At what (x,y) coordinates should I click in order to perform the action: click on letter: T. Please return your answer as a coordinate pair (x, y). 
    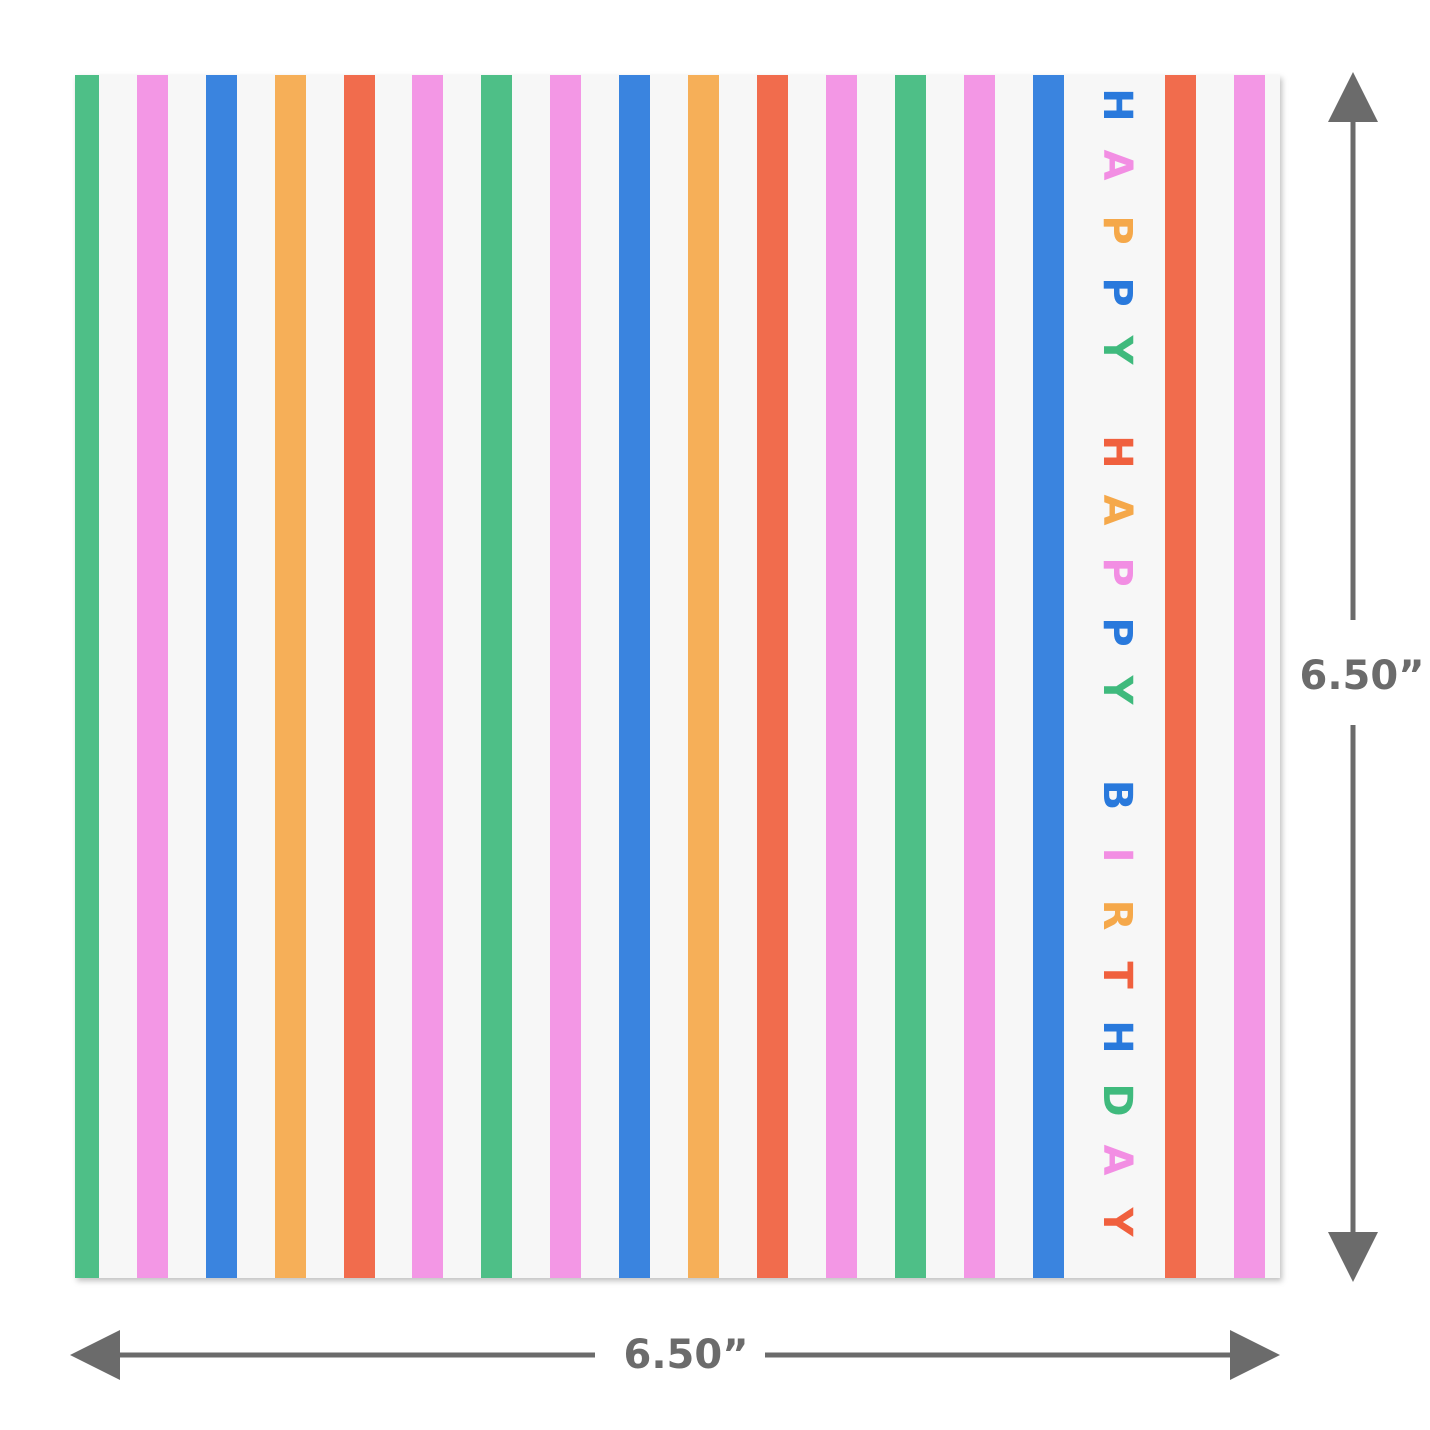
    Looking at the image, I should click on (1117, 975).